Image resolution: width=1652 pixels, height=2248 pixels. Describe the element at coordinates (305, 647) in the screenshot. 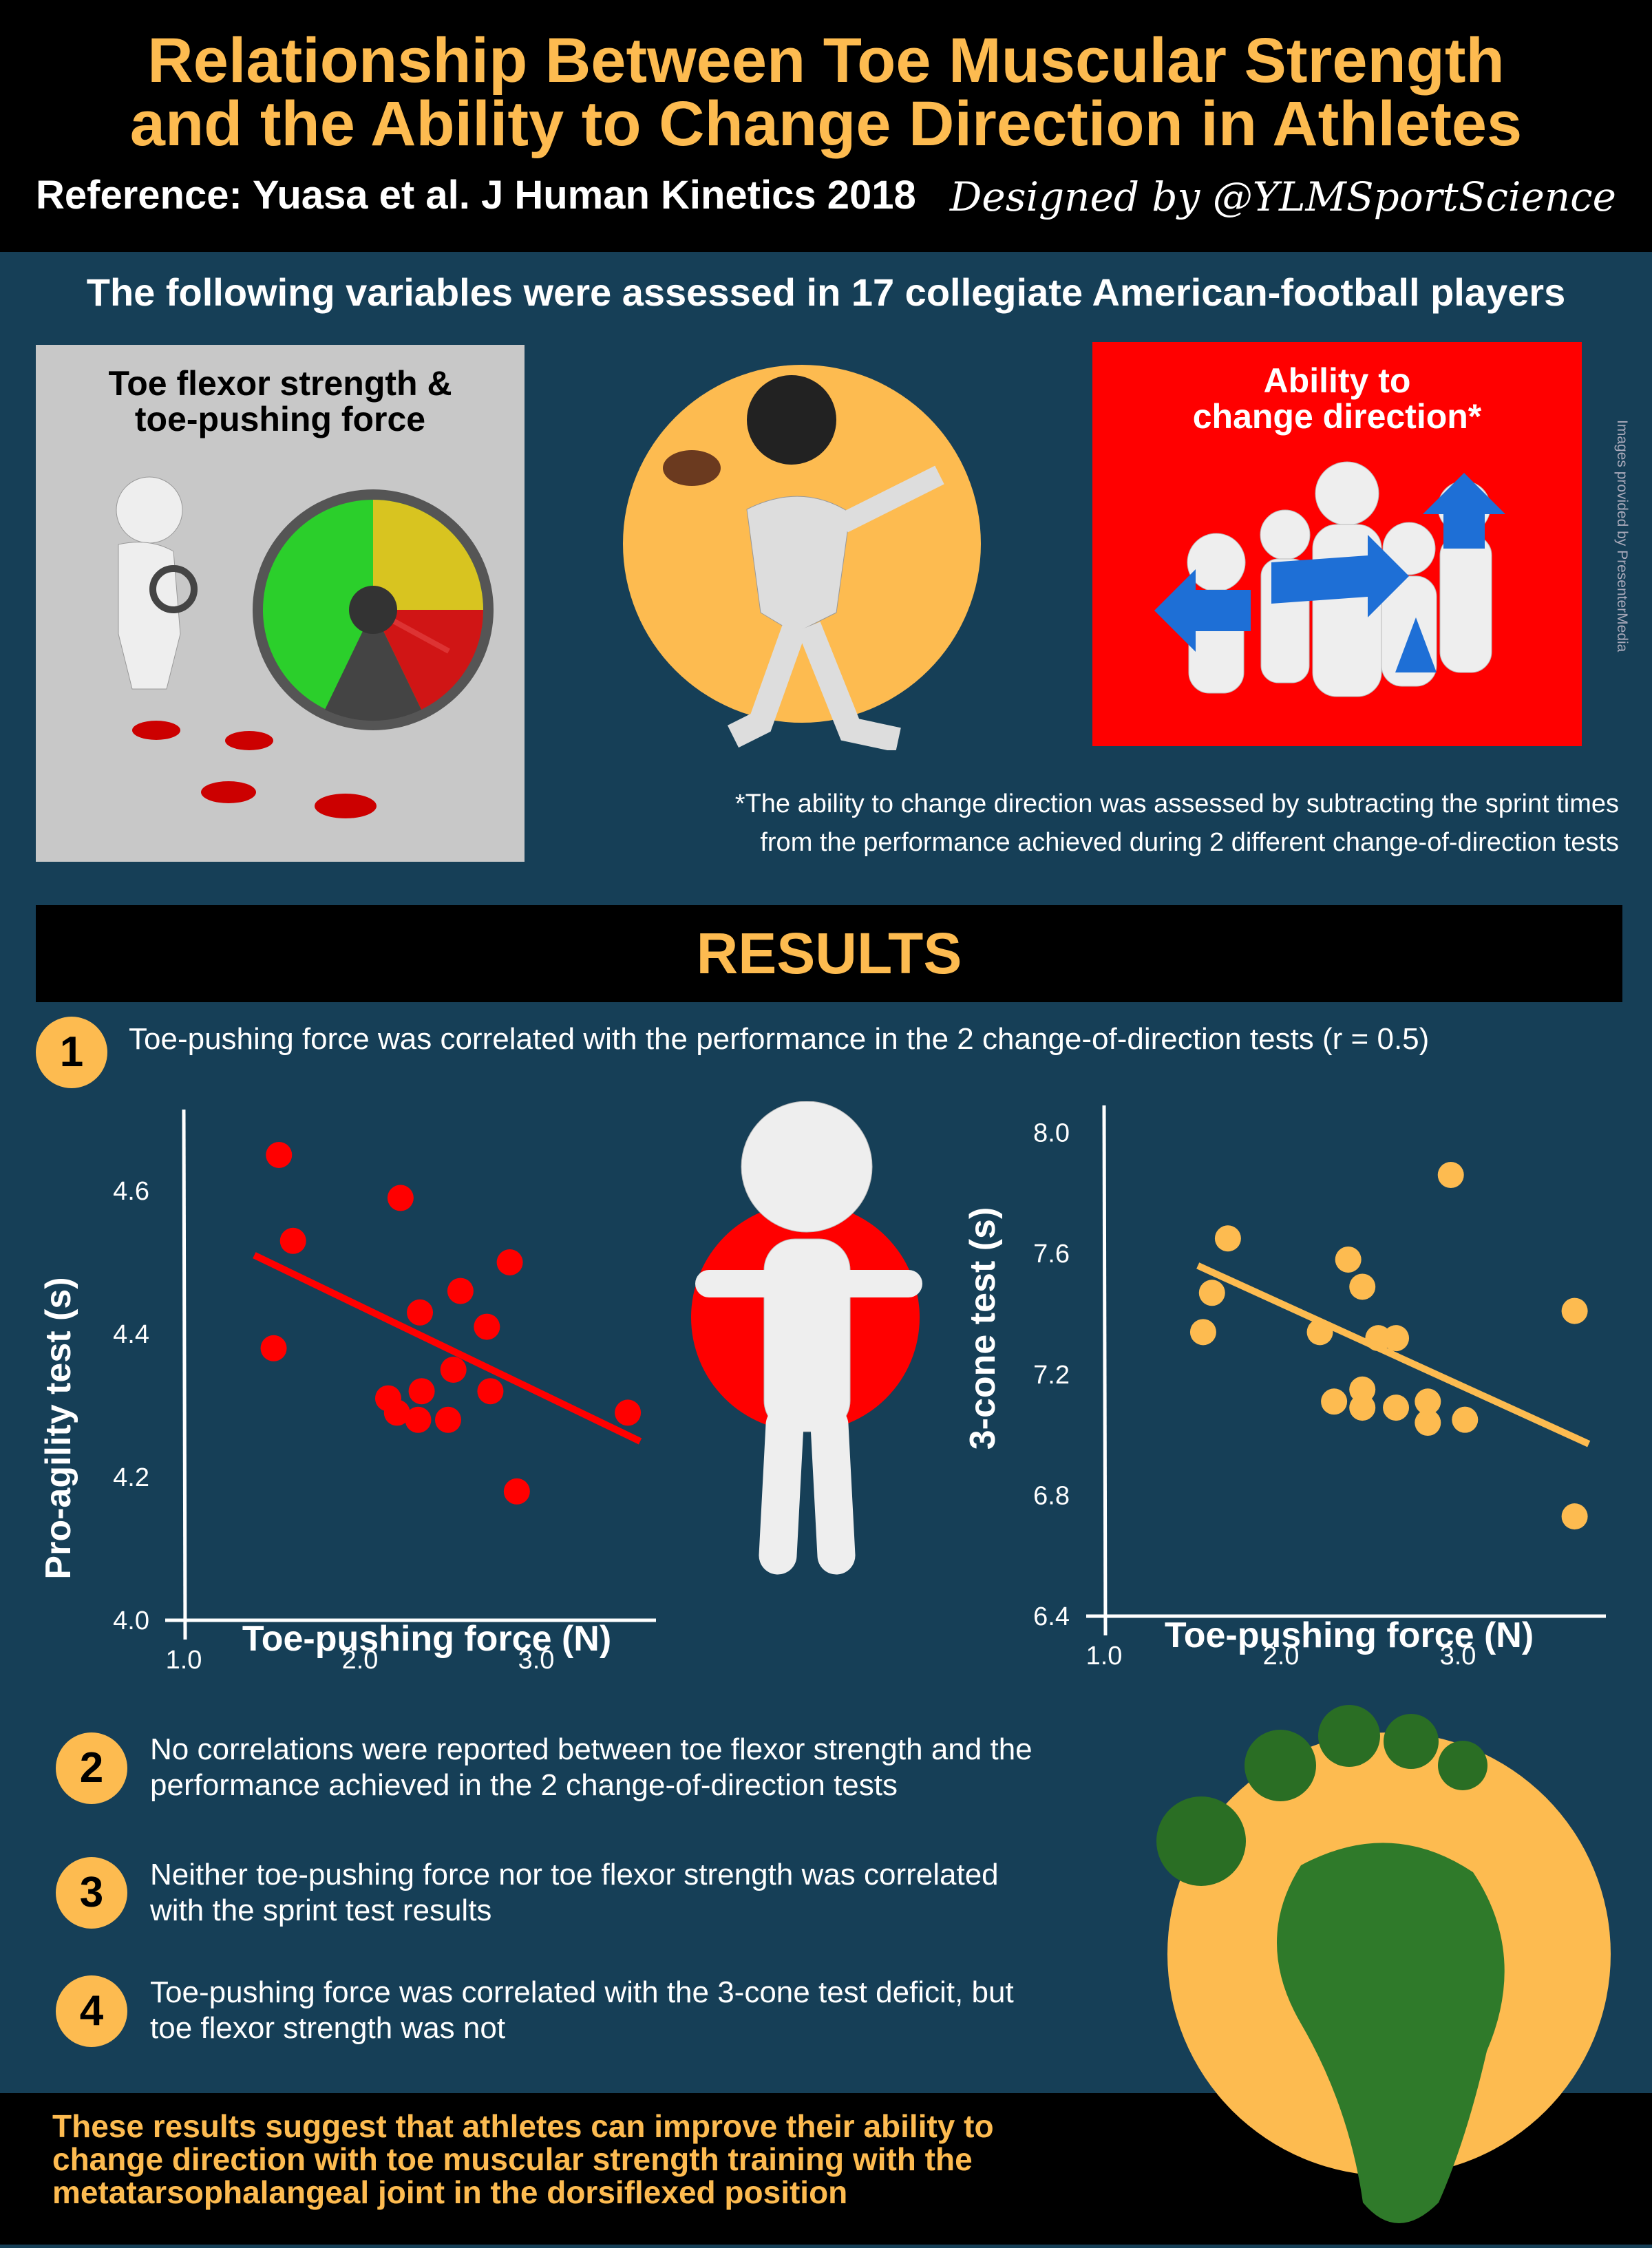

I see `gauge-illustration-icon` at that location.